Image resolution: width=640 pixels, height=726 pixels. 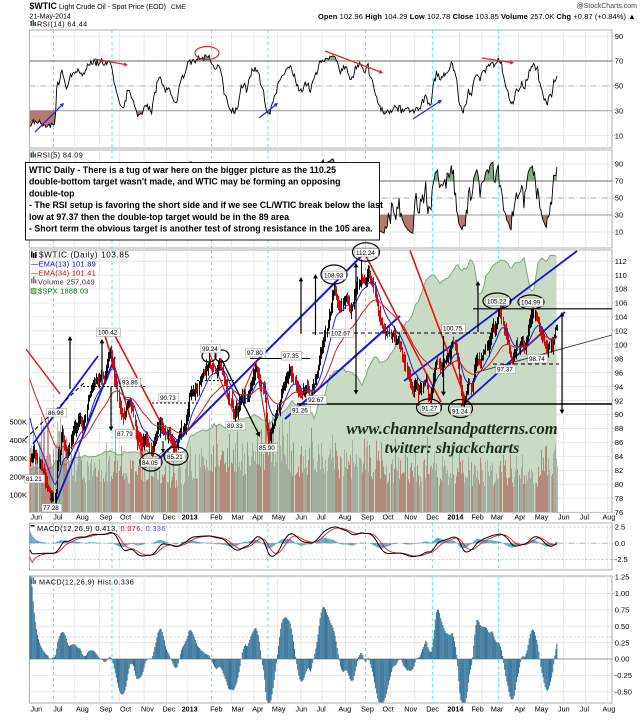 What do you see at coordinates (18, 495) in the screenshot?
I see `svg-text: 100K` at bounding box center [18, 495].